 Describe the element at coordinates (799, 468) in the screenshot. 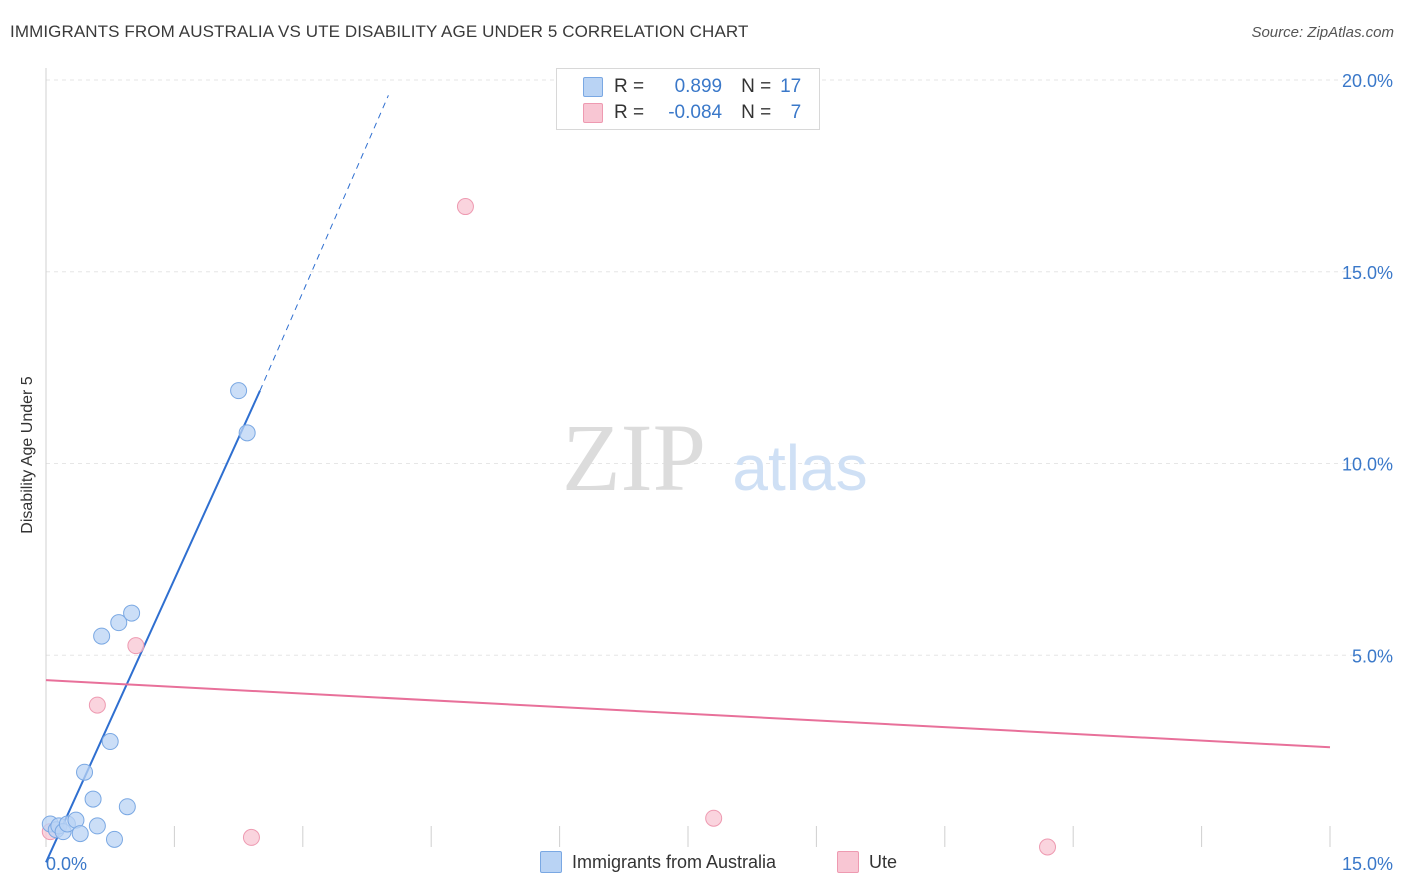

I see `watermark-atlas: atlas` at that location.